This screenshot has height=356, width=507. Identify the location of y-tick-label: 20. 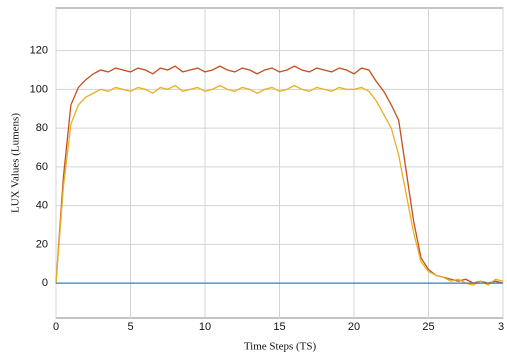
(42, 244).